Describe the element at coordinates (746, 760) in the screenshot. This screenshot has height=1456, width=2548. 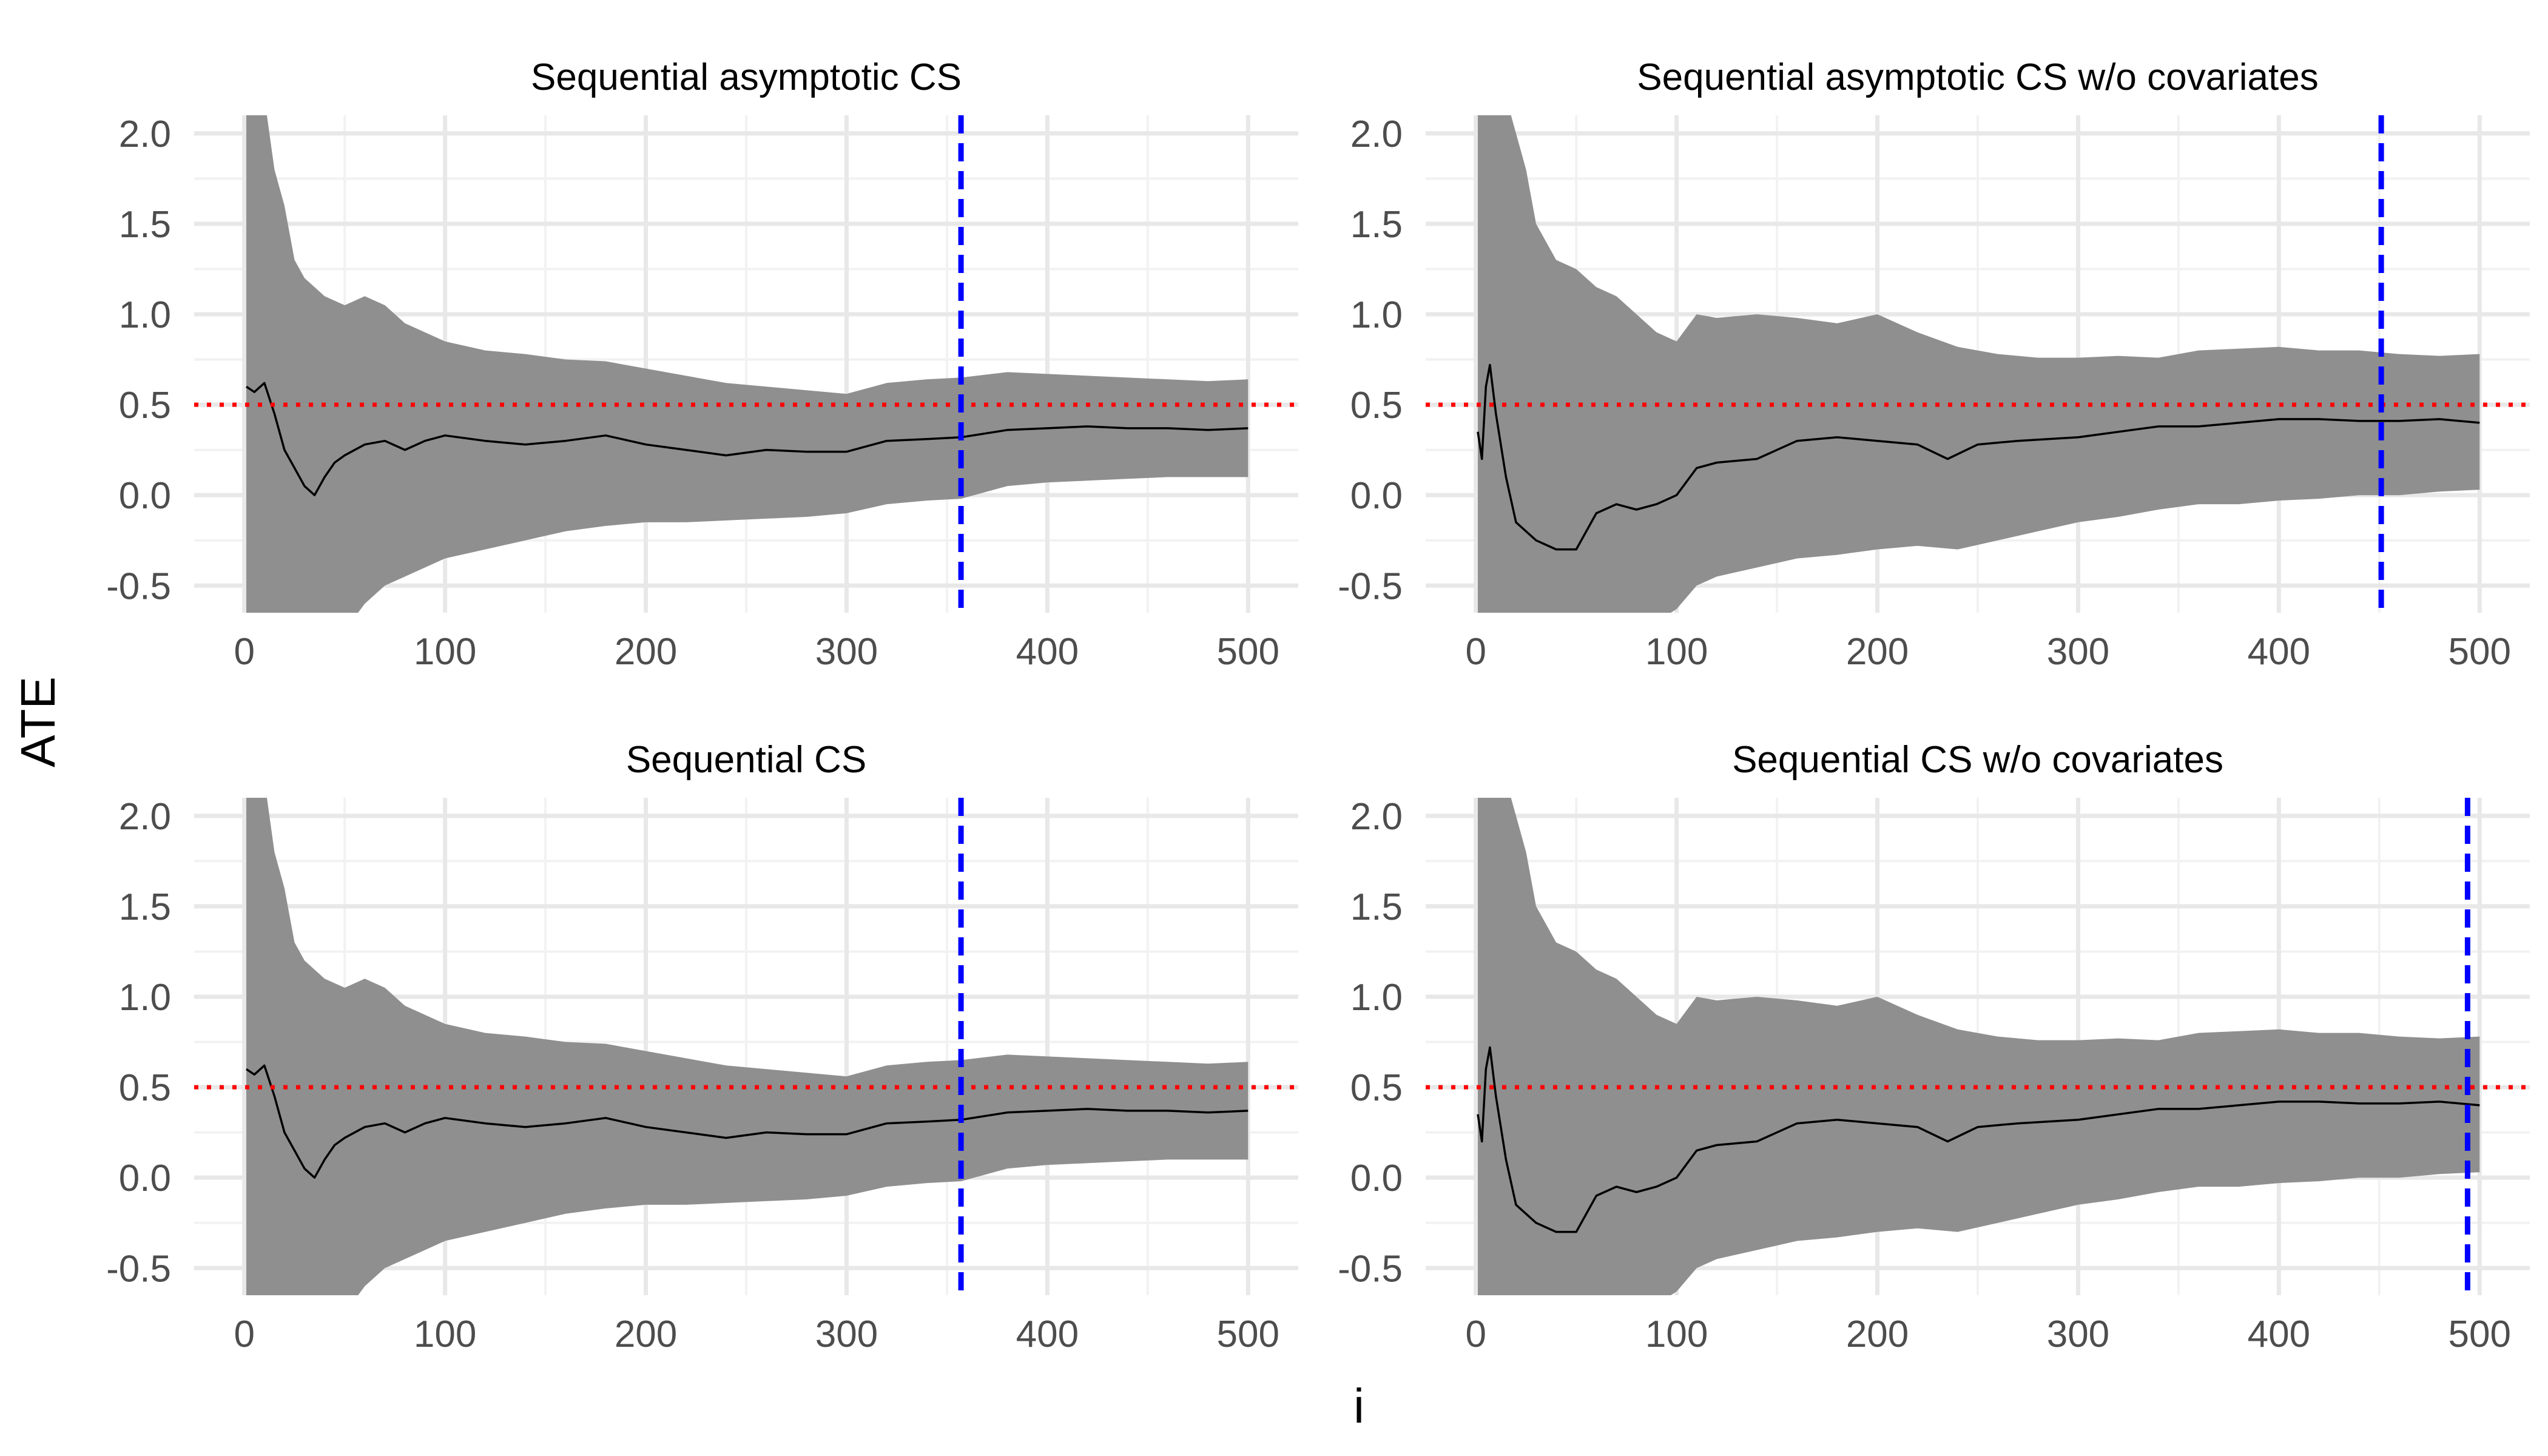
I see `panel-title: Sequential CS` at that location.